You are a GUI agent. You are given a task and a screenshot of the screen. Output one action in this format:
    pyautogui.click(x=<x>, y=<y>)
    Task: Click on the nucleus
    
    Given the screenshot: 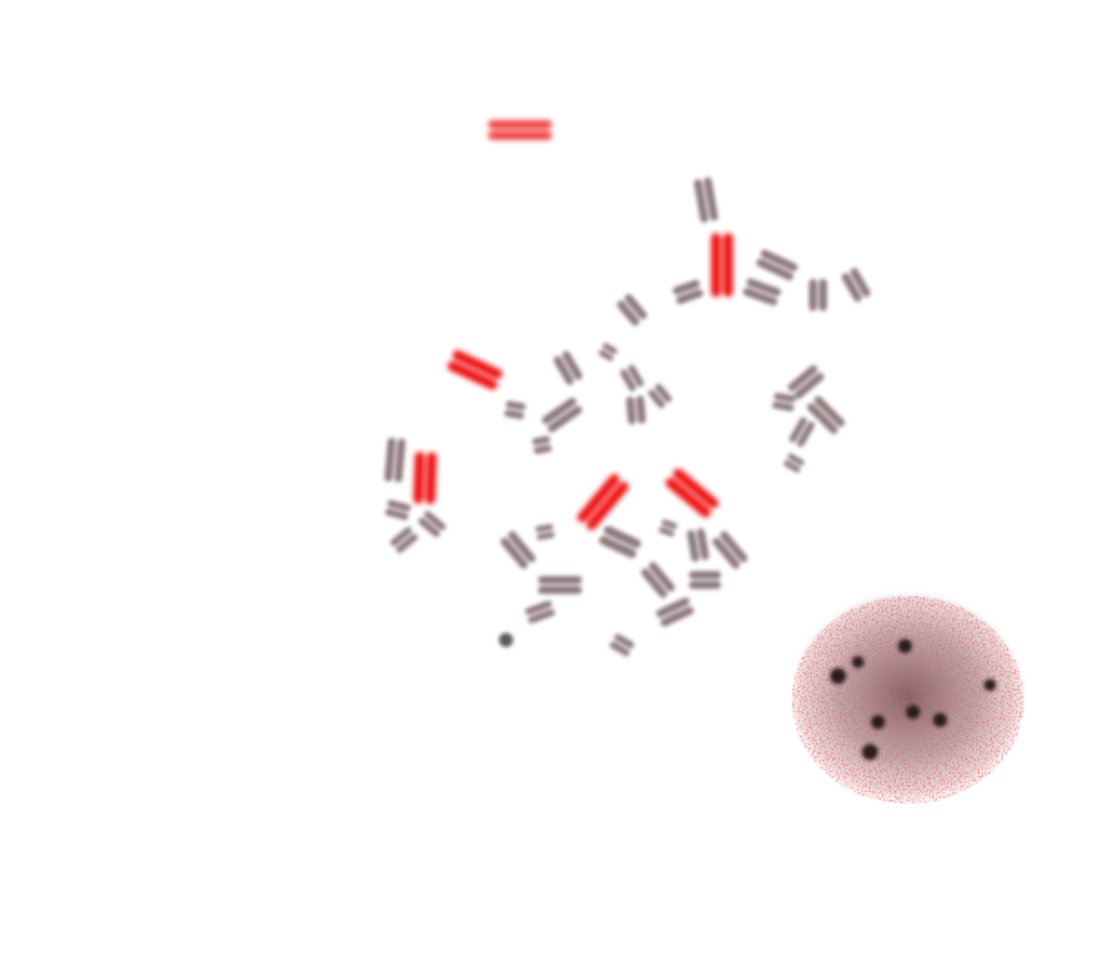 What is the action you would take?
    pyautogui.click(x=908, y=700)
    